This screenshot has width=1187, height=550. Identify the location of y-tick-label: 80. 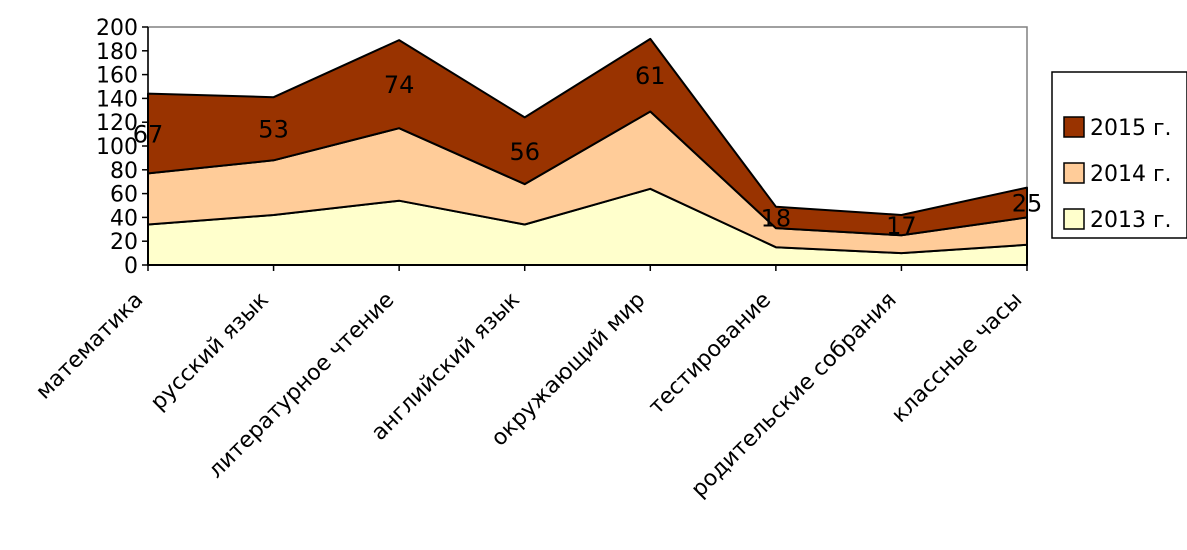
(124, 171).